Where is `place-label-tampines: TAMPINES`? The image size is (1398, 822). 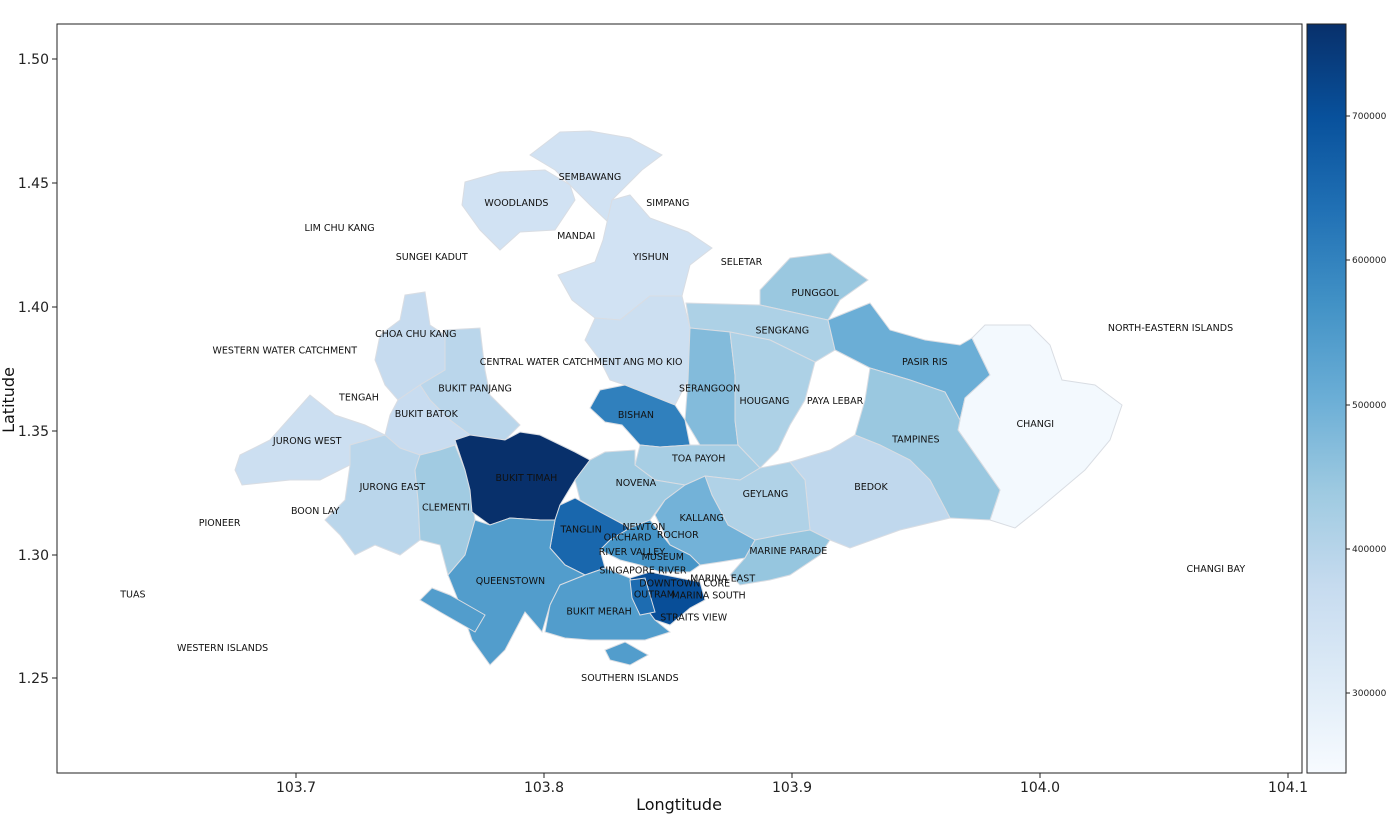
place-label-tampines: TAMPINES is located at coordinates (915, 440).